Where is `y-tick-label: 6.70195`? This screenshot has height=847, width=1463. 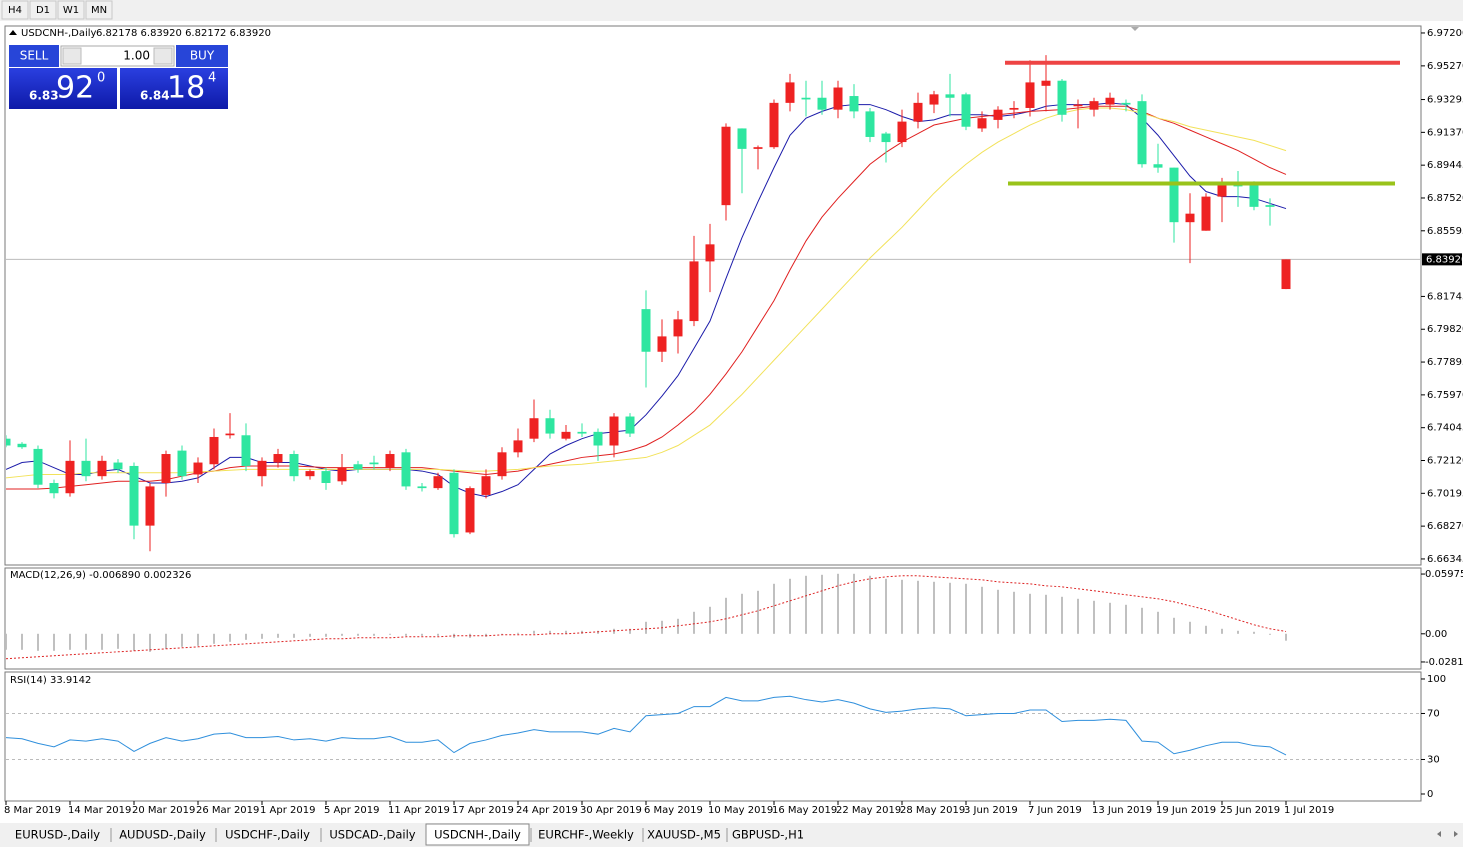 y-tick-label: 6.70195 is located at coordinates (1445, 493).